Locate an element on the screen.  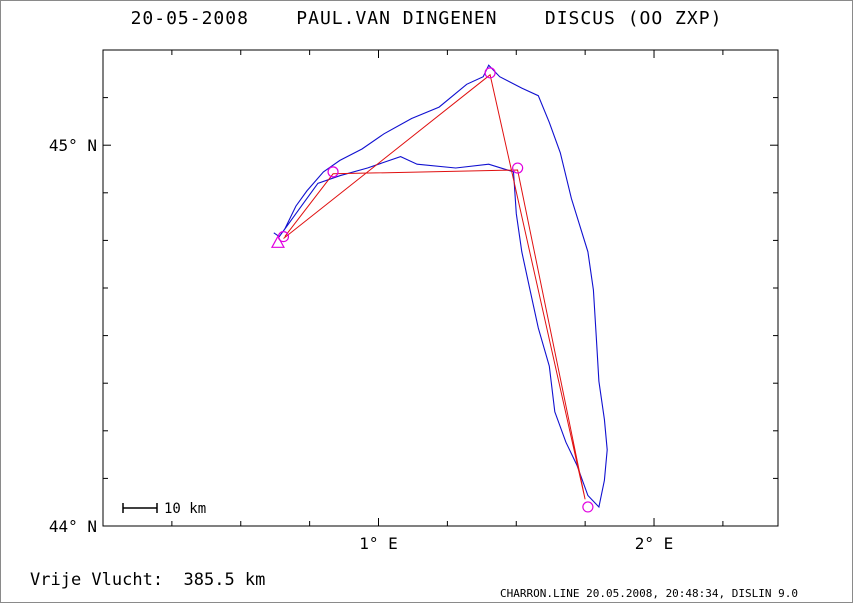
scale-bar-label: 10 km is located at coordinates (185, 509).